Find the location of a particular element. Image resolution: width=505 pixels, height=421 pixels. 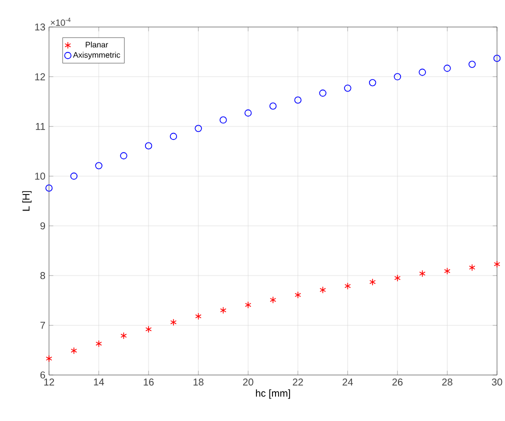

y-tick-label: 12 is located at coordinates (40, 76).